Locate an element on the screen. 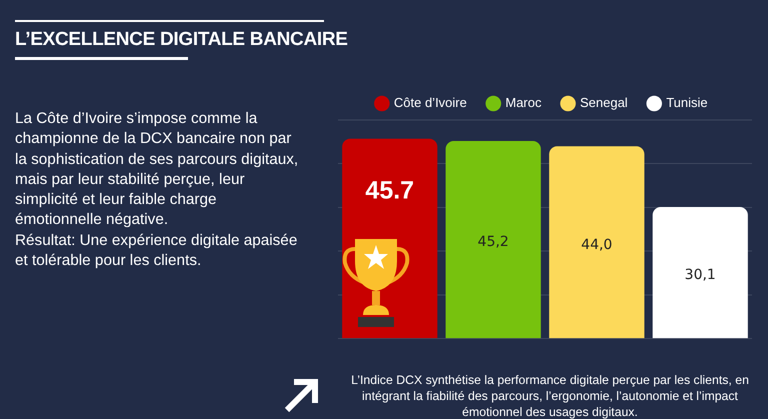 The height and width of the screenshot is (419, 768). data-label: 44,0 is located at coordinates (596, 244).